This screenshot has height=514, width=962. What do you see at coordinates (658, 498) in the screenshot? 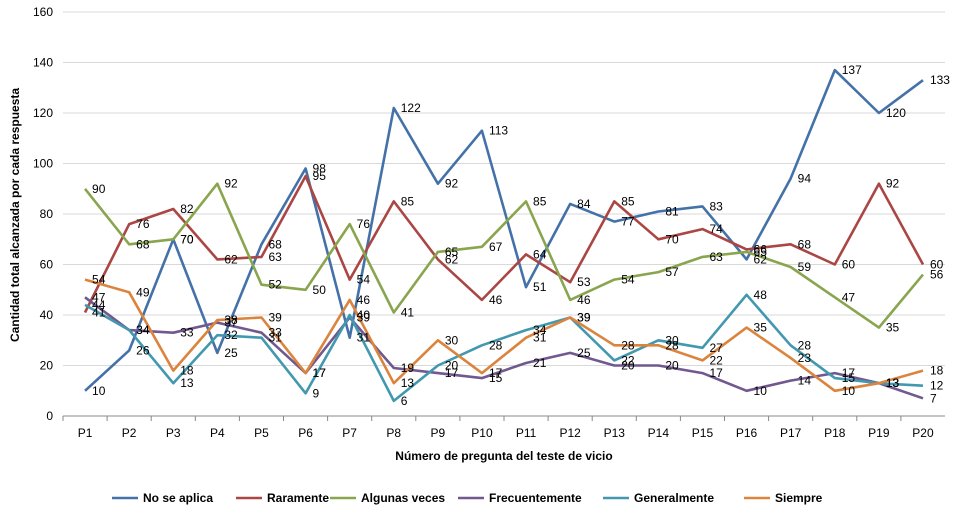
I see `legend-item: Generalmente` at bounding box center [658, 498].